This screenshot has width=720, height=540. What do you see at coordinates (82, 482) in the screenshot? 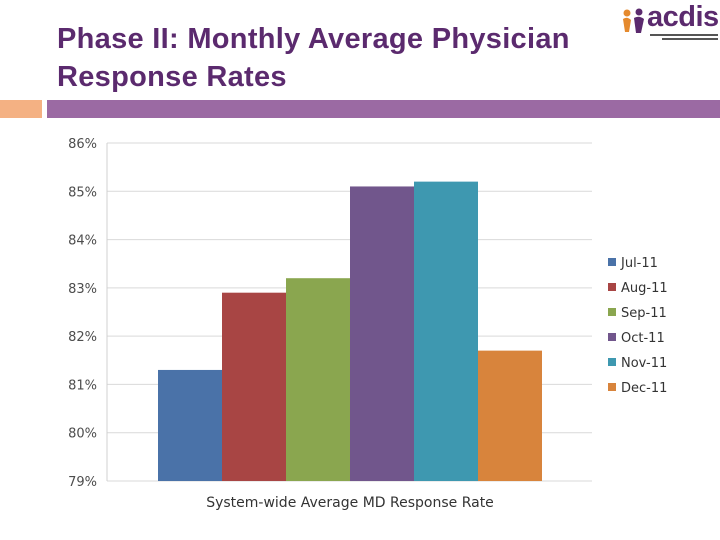
I see `y-tick-label: 79%` at bounding box center [82, 482].